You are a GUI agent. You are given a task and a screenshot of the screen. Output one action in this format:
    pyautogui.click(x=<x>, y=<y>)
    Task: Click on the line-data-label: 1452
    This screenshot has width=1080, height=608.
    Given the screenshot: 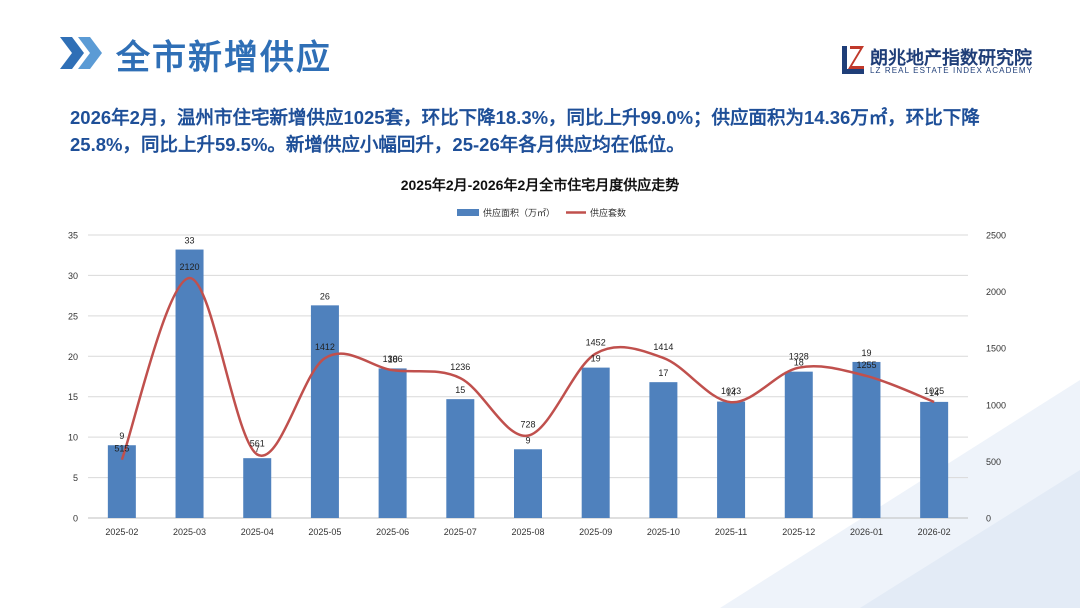 What is the action you would take?
    pyautogui.click(x=596, y=343)
    